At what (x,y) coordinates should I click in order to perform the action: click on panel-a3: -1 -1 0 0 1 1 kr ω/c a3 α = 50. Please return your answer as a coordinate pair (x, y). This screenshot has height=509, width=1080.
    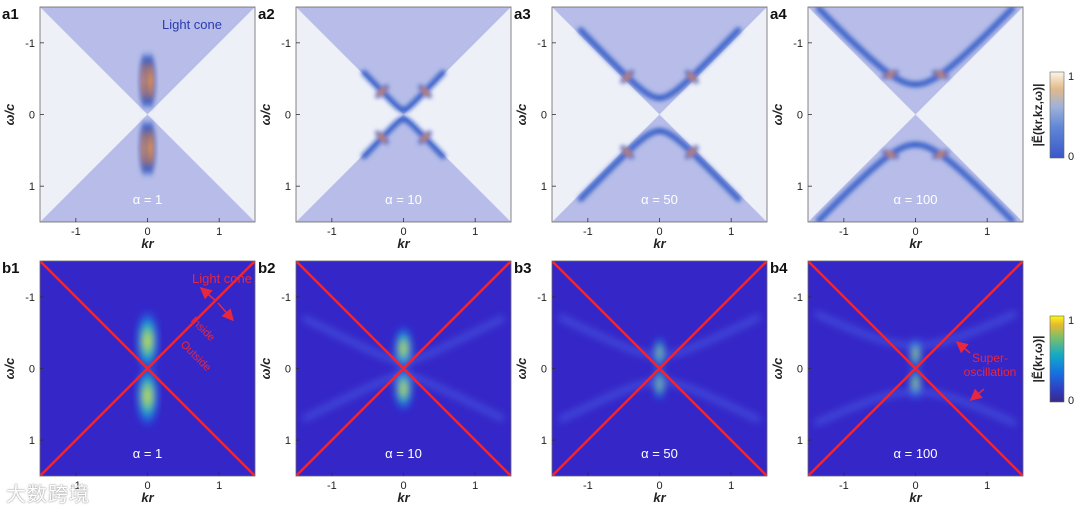
    Looking at the image, I should click on (641, 128).